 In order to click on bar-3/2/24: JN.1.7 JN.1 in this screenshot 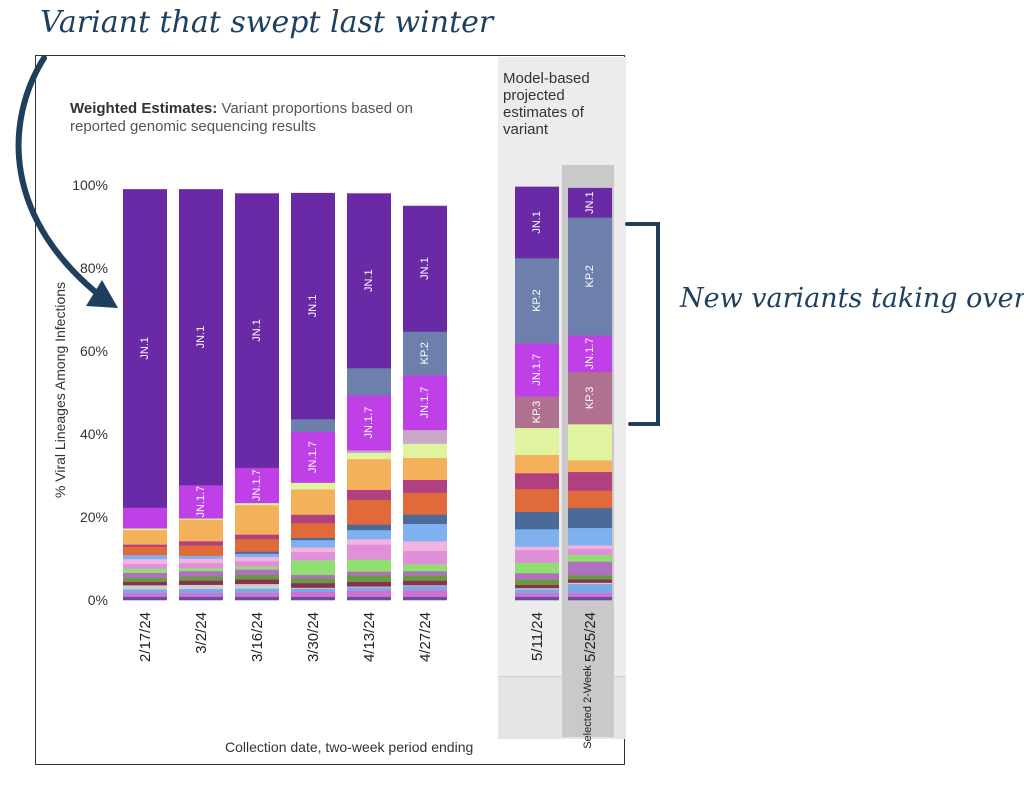, I will do `click(201, 395)`.